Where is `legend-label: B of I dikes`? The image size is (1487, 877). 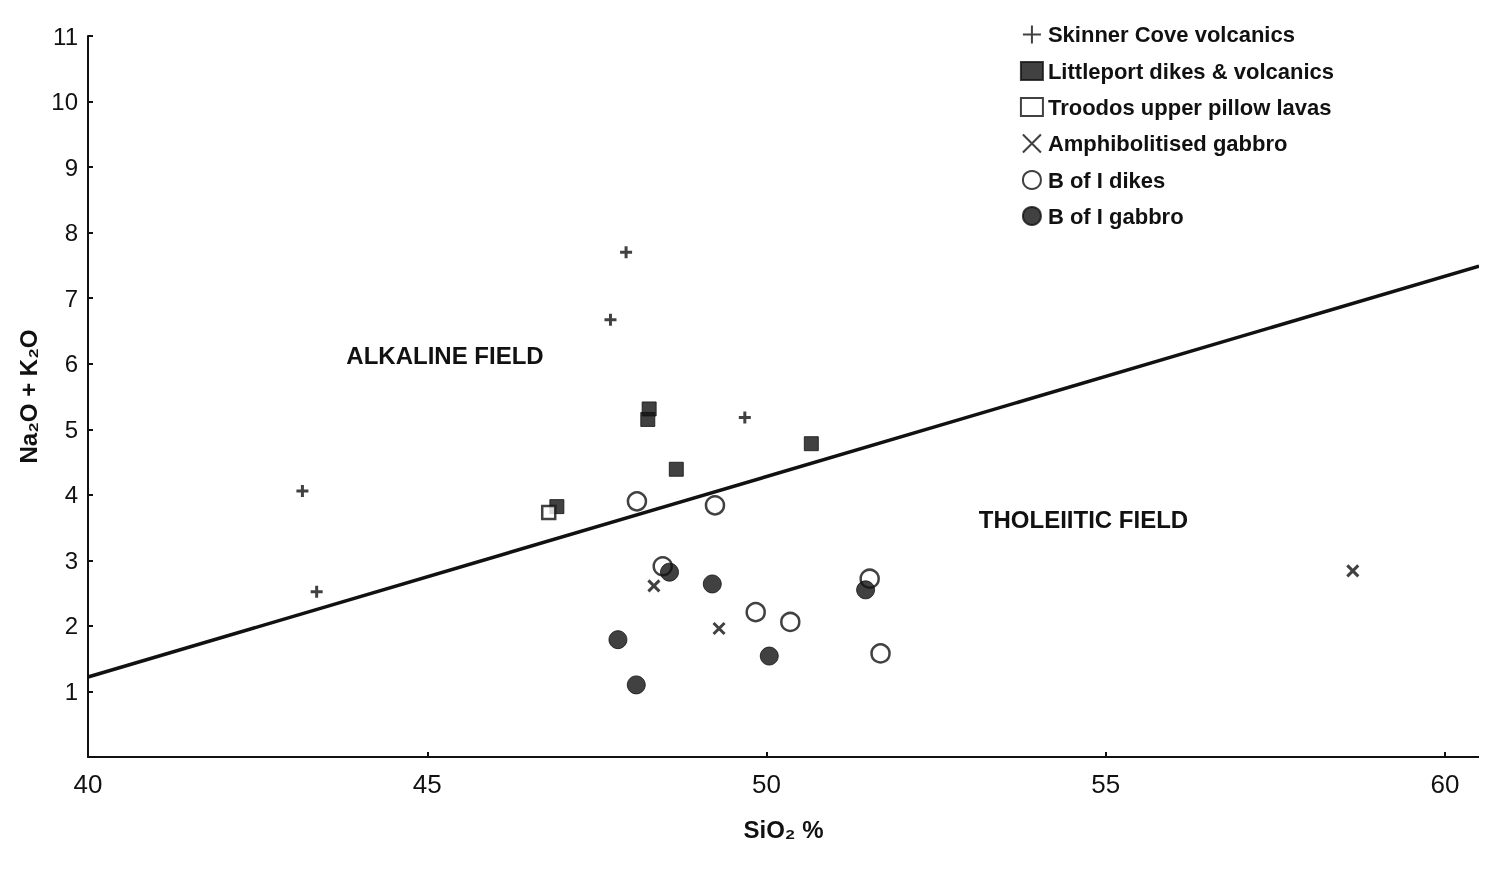 legend-label: B of I dikes is located at coordinates (1106, 180).